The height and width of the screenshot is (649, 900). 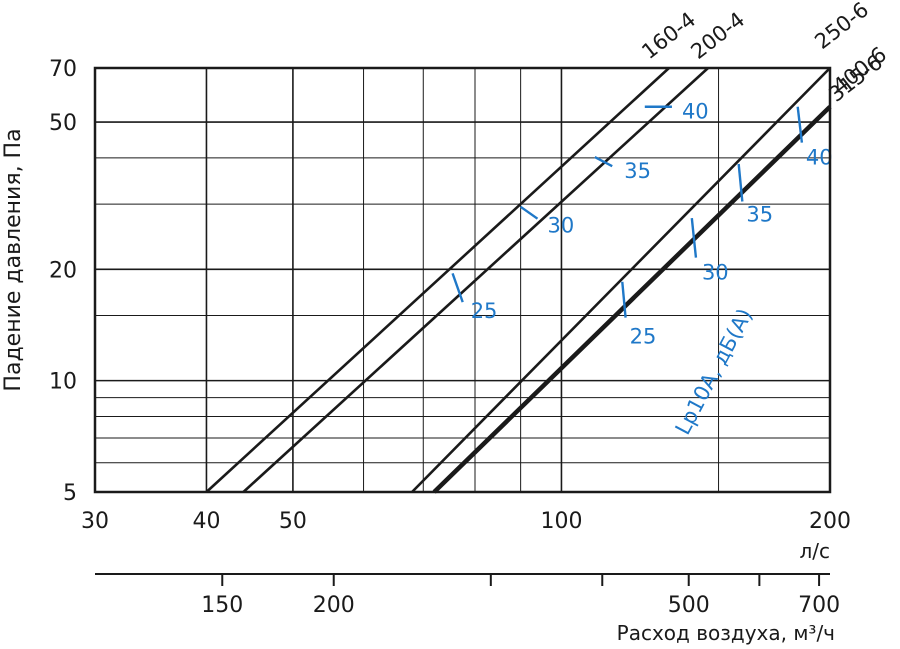 I want to click on x-tick-label: 100, so click(x=561, y=521).